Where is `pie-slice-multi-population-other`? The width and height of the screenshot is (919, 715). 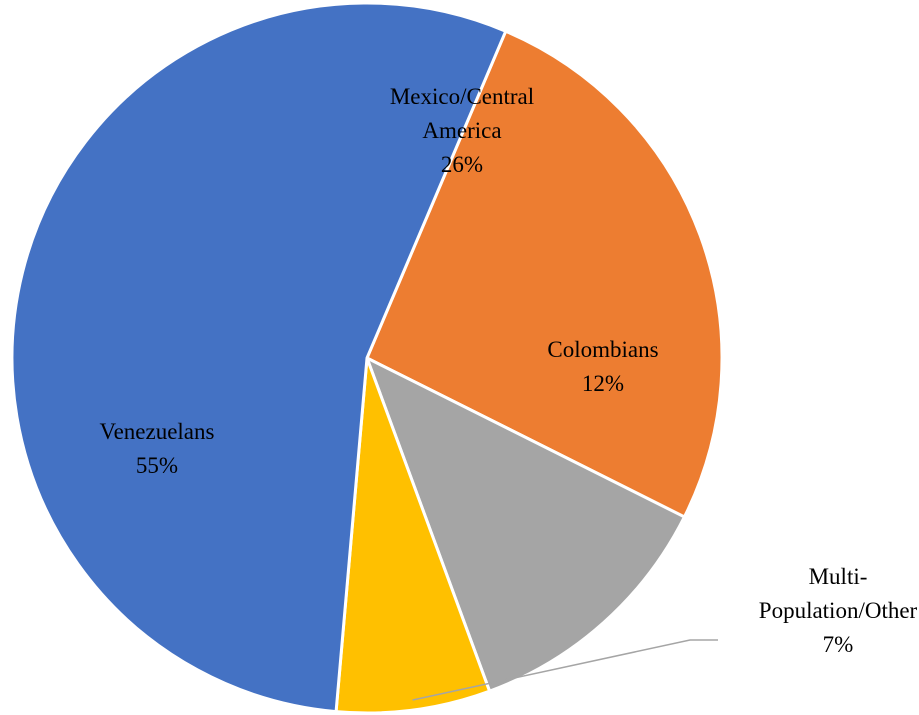 pie-slice-multi-population-other is located at coordinates (413, 535).